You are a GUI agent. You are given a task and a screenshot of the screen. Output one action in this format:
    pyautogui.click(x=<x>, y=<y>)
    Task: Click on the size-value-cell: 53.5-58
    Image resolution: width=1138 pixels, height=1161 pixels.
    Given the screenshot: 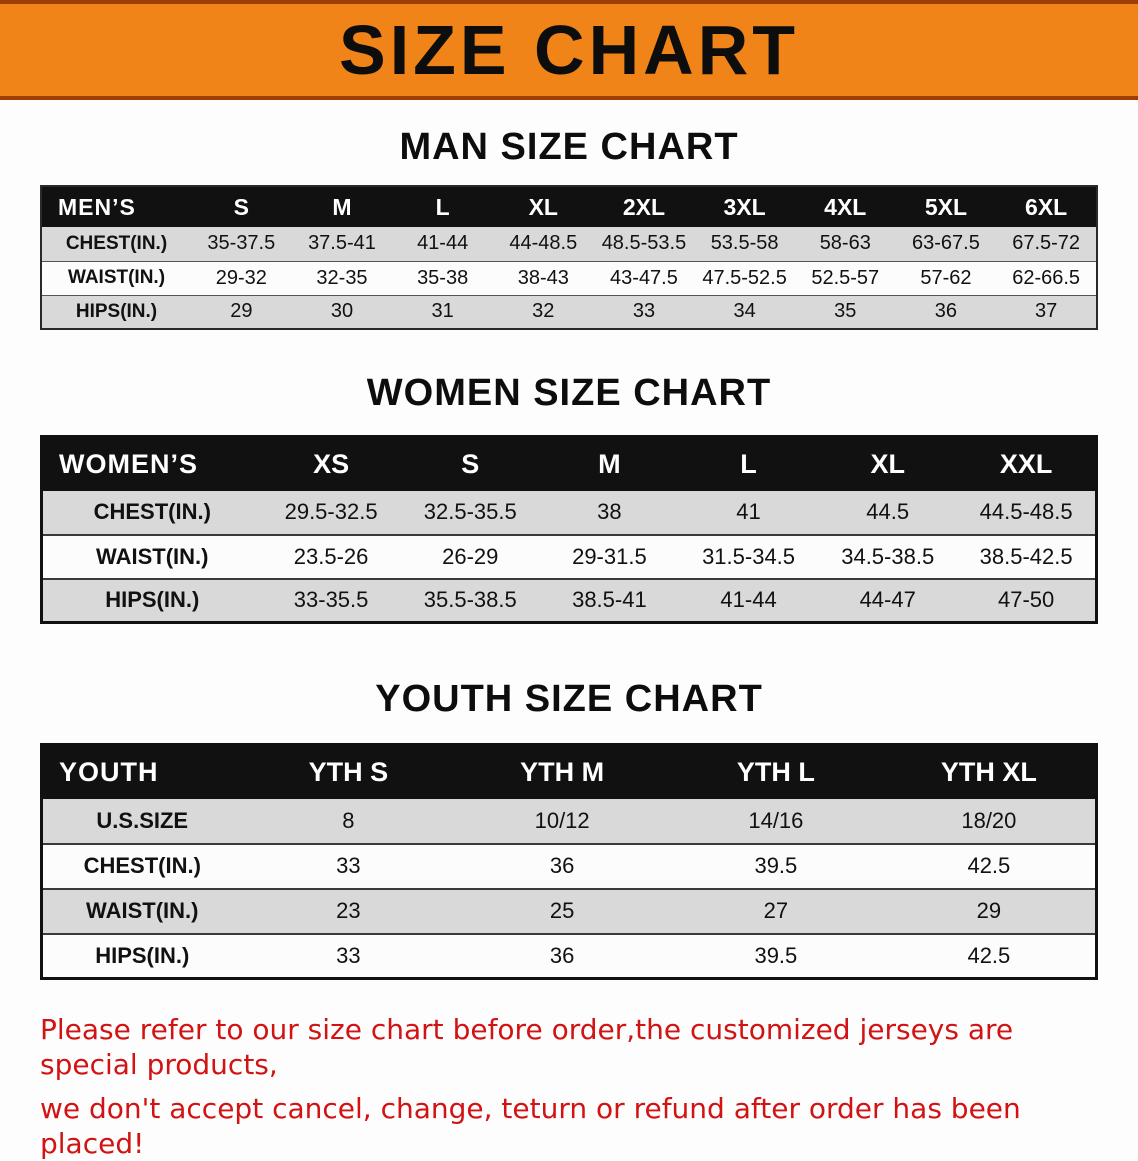 What is the action you would take?
    pyautogui.click(x=744, y=243)
    